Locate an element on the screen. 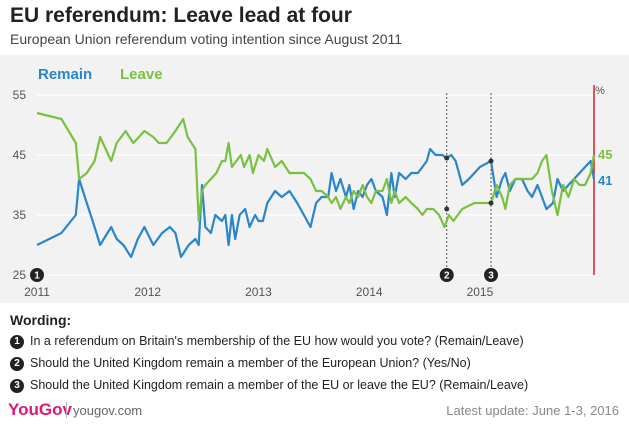 The height and width of the screenshot is (426, 629). x-tick-label: 2013 is located at coordinates (258, 292).